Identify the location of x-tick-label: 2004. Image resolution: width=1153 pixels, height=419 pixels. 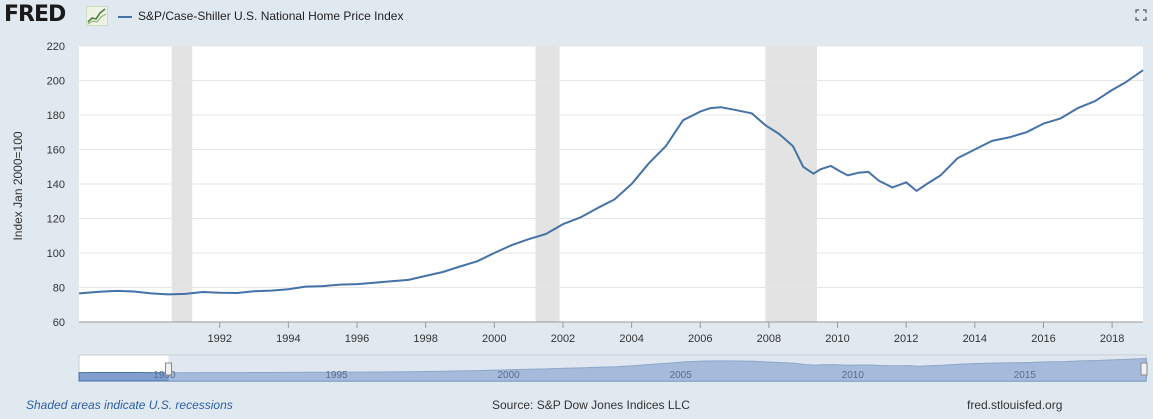
(631, 339).